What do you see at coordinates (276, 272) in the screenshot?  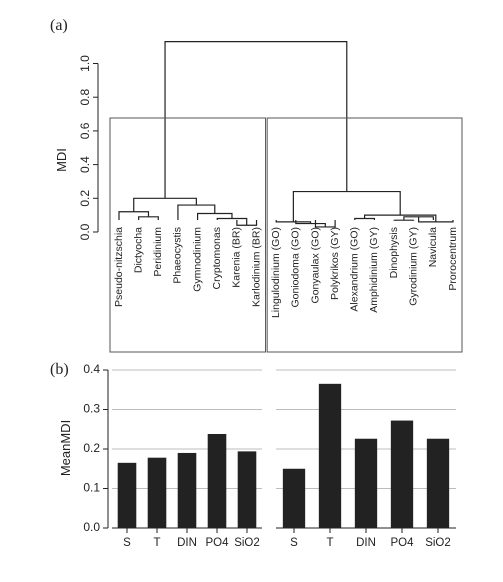 I see `dendrogram-leaf-label: Lingulodinium (GO)` at bounding box center [276, 272].